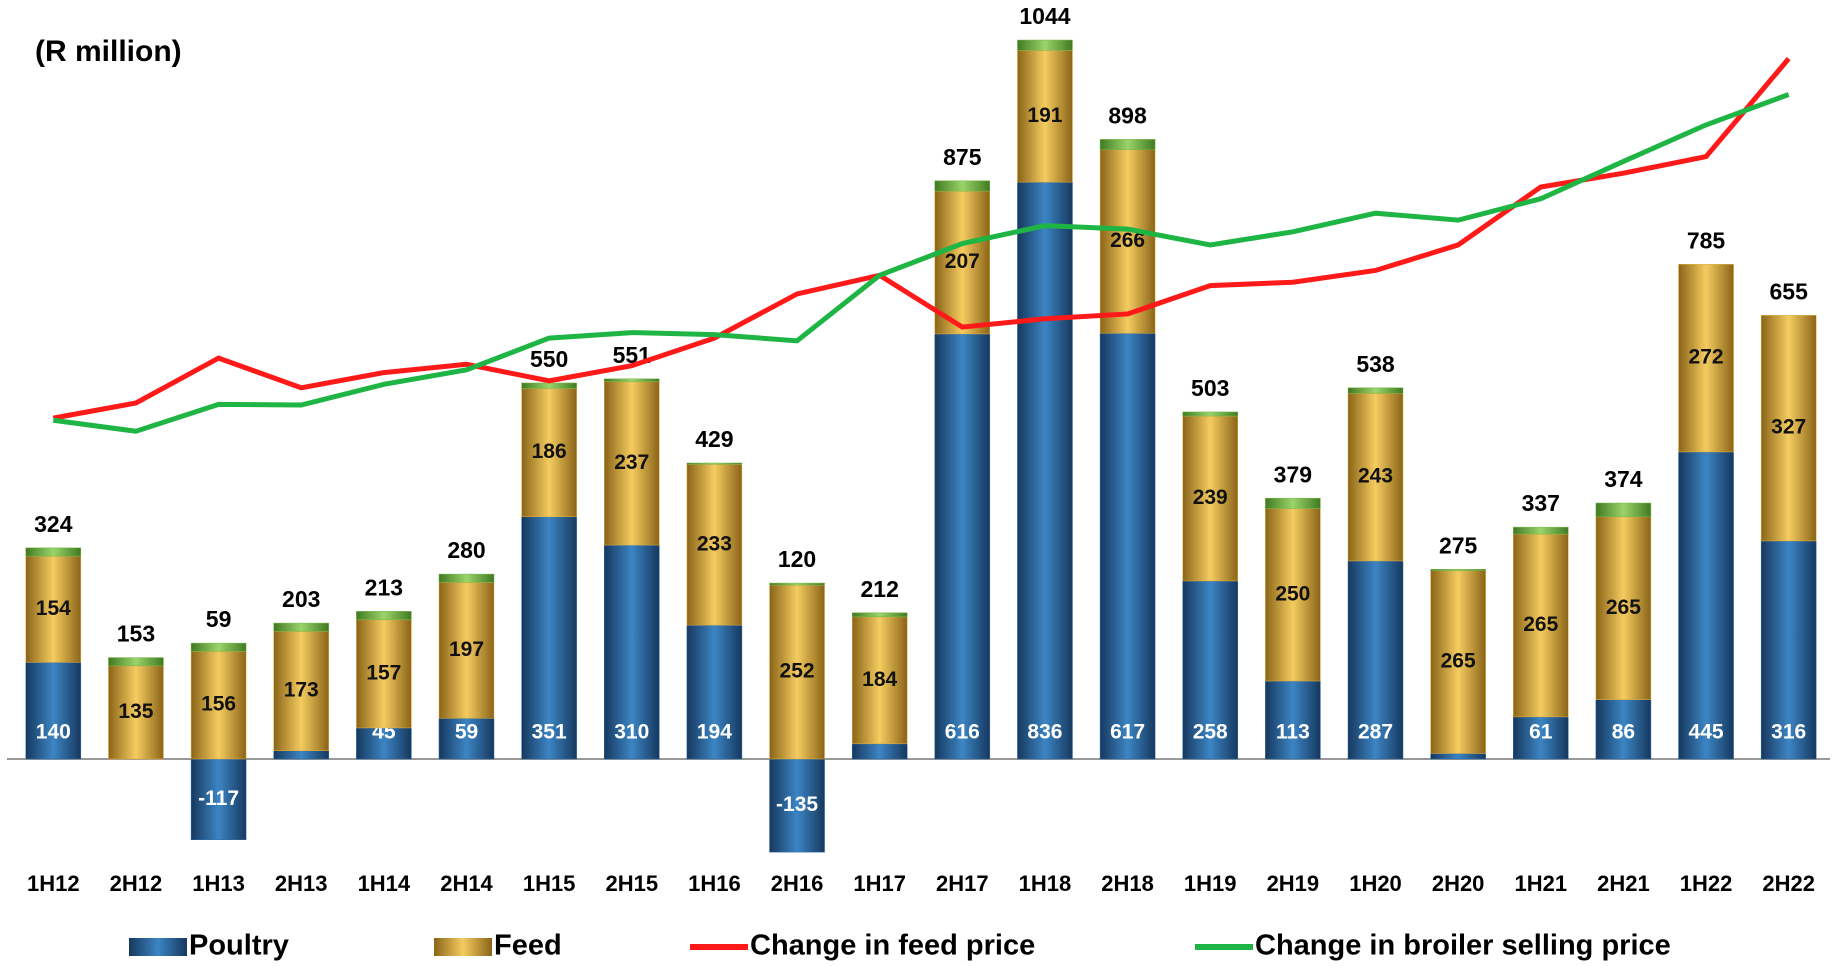 The image size is (1835, 966). I want to click on x-tick-label: 1H16, so click(714, 883).